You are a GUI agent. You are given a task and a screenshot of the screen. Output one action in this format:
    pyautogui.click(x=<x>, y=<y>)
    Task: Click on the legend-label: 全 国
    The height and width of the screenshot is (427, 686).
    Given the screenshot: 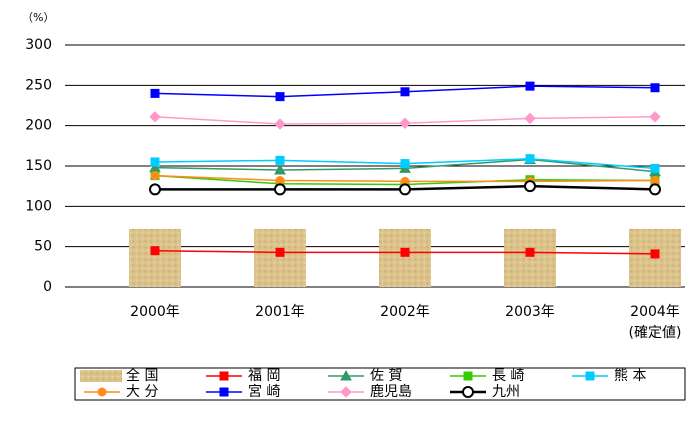 What is the action you would take?
    pyautogui.click(x=142, y=375)
    